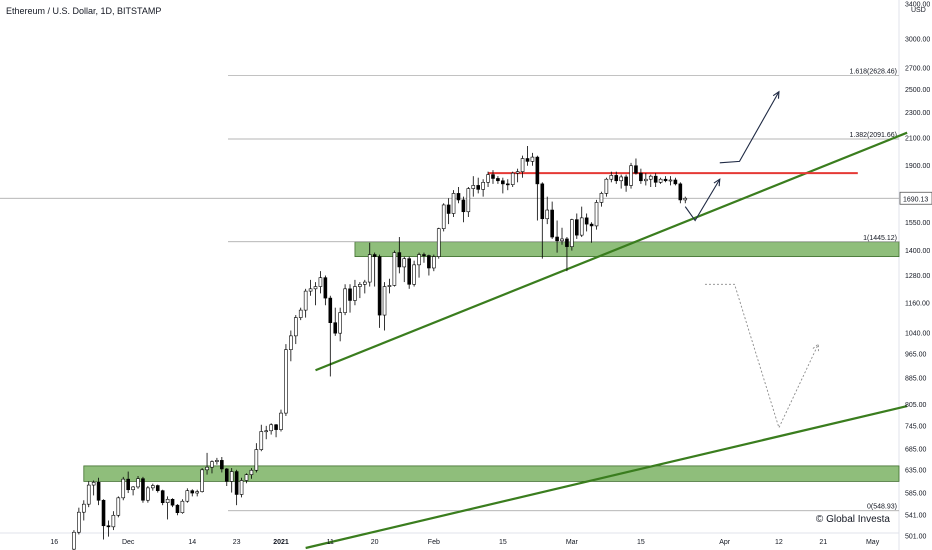 The height and width of the screenshot is (550, 932). Describe the element at coordinates (873, 542) in the screenshot. I see `x-tick-label: May` at that location.